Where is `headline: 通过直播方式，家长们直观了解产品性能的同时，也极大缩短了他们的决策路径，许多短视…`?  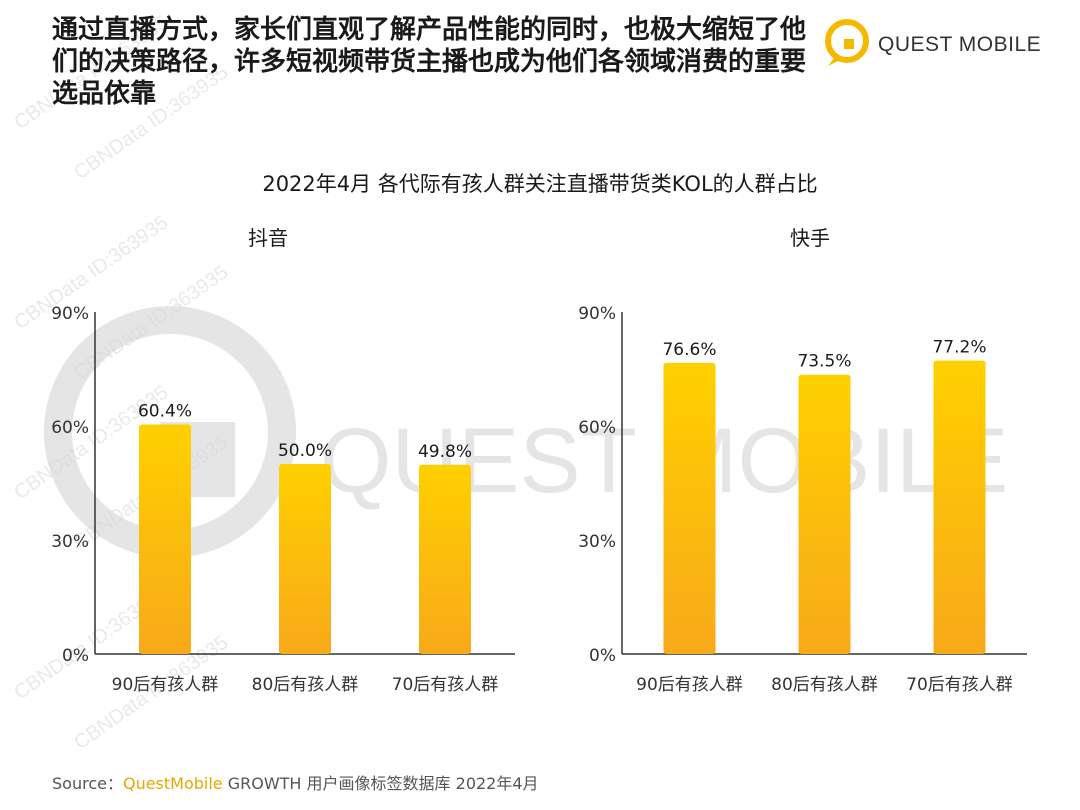 headline: 通过直播方式，家长们直观了解产品性能的同时，也极大缩短了他们的决策路径，许多短视… is located at coordinates (429, 62).